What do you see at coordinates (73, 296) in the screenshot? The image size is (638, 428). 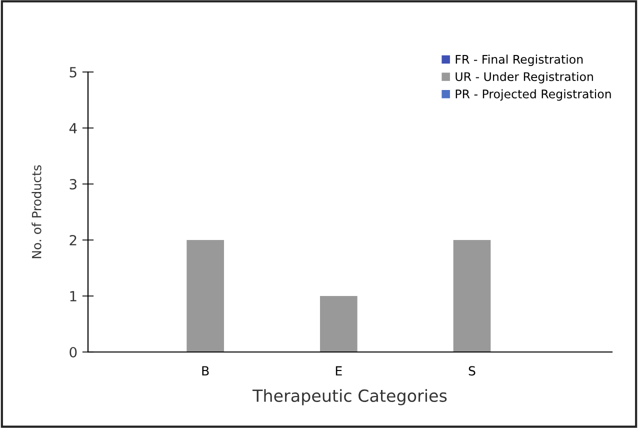 I see `y-tick-label: 1` at bounding box center [73, 296].